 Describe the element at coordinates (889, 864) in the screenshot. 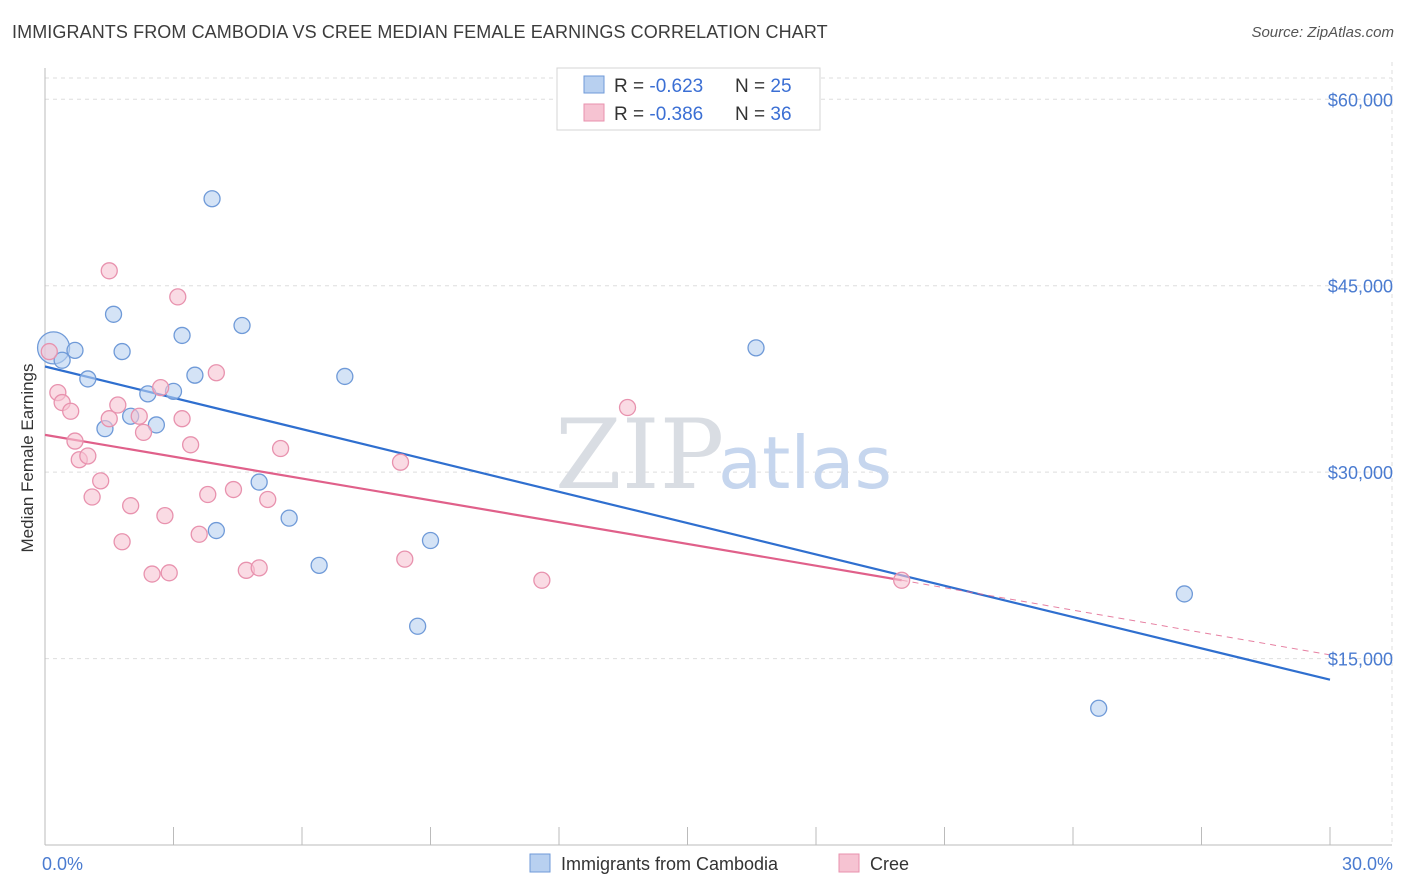

I see `series-legend-label-cree: Cree` at that location.